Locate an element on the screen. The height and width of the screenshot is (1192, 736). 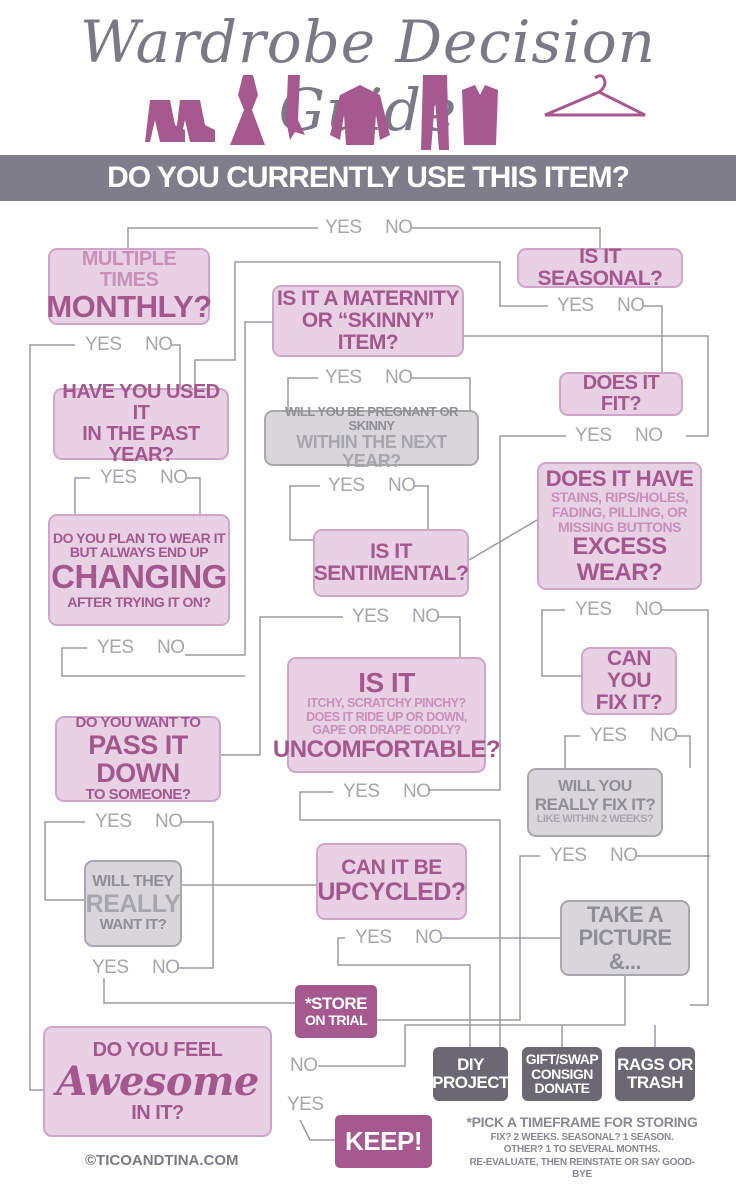
box-text: DONATE is located at coordinates (562, 1088).